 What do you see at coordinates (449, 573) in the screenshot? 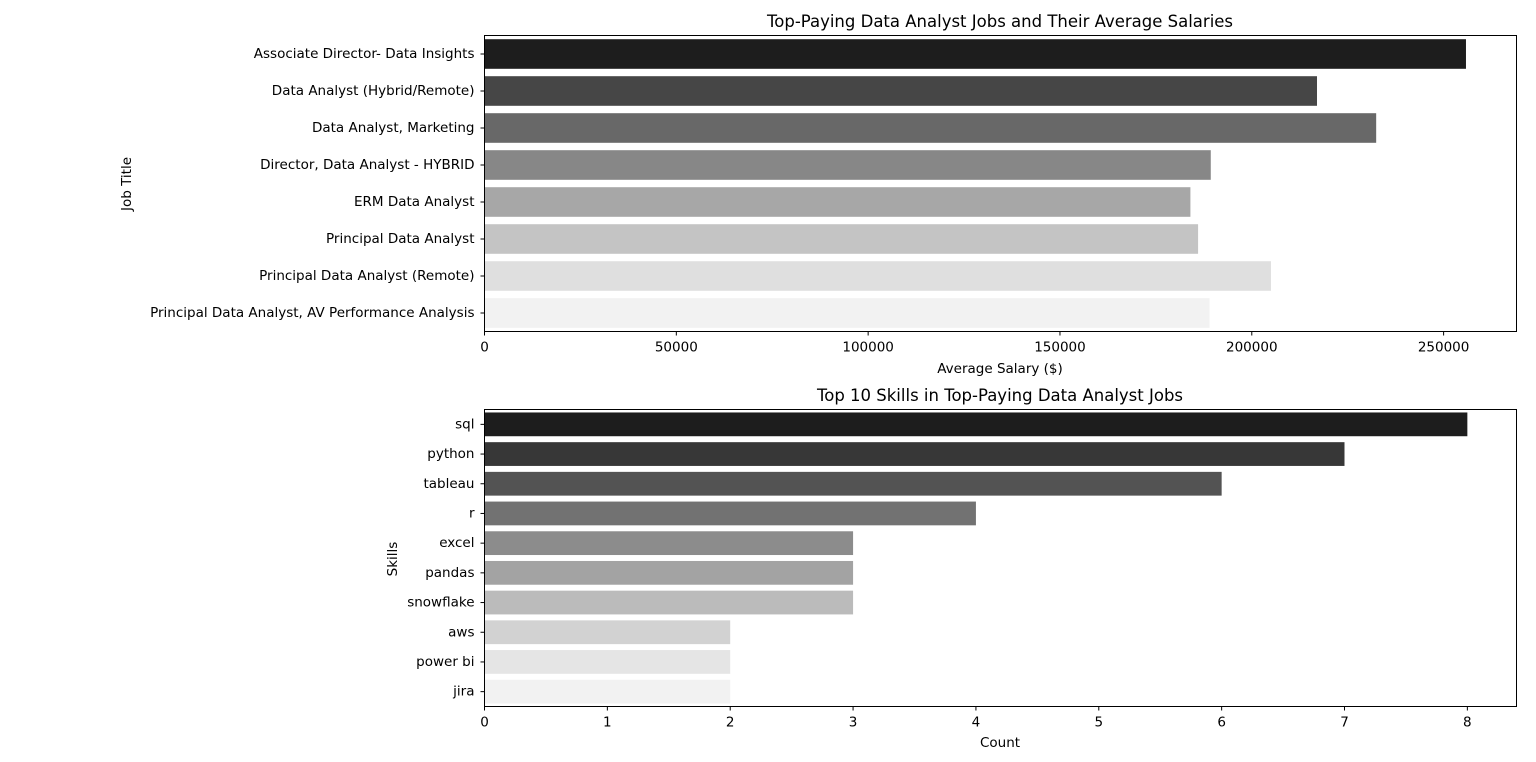
I see `skills-y-tick-label: pandas` at bounding box center [449, 573].